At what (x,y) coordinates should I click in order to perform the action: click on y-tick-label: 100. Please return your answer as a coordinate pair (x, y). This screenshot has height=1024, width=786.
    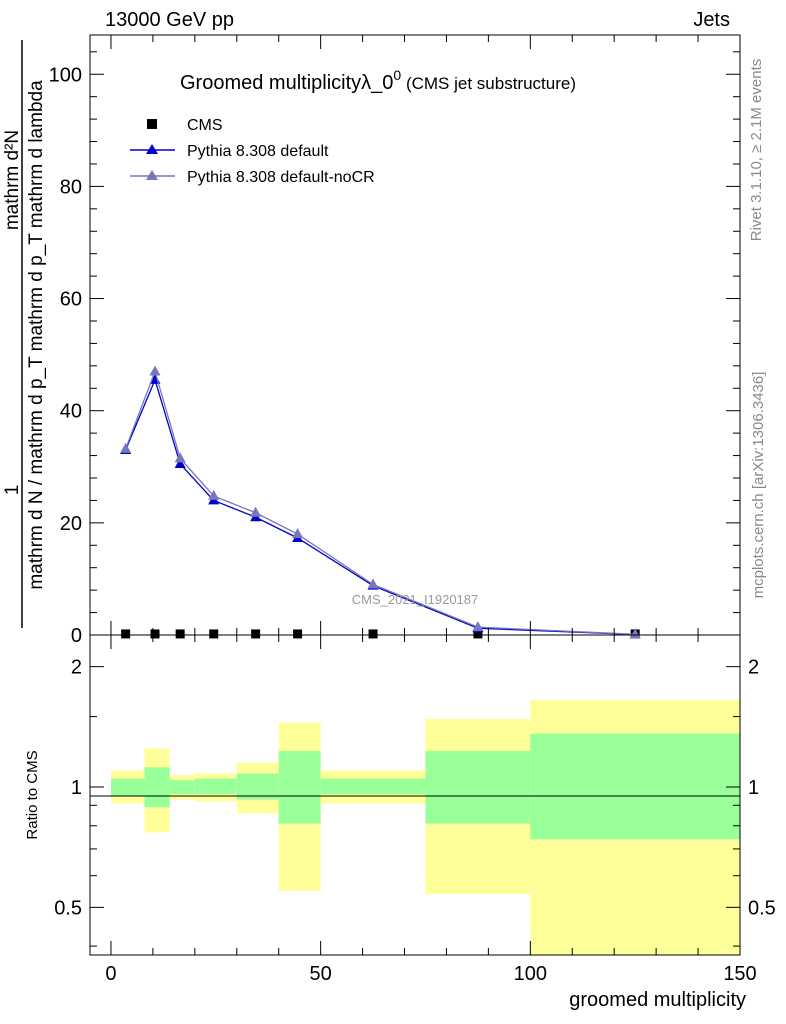
    Looking at the image, I should click on (65, 75).